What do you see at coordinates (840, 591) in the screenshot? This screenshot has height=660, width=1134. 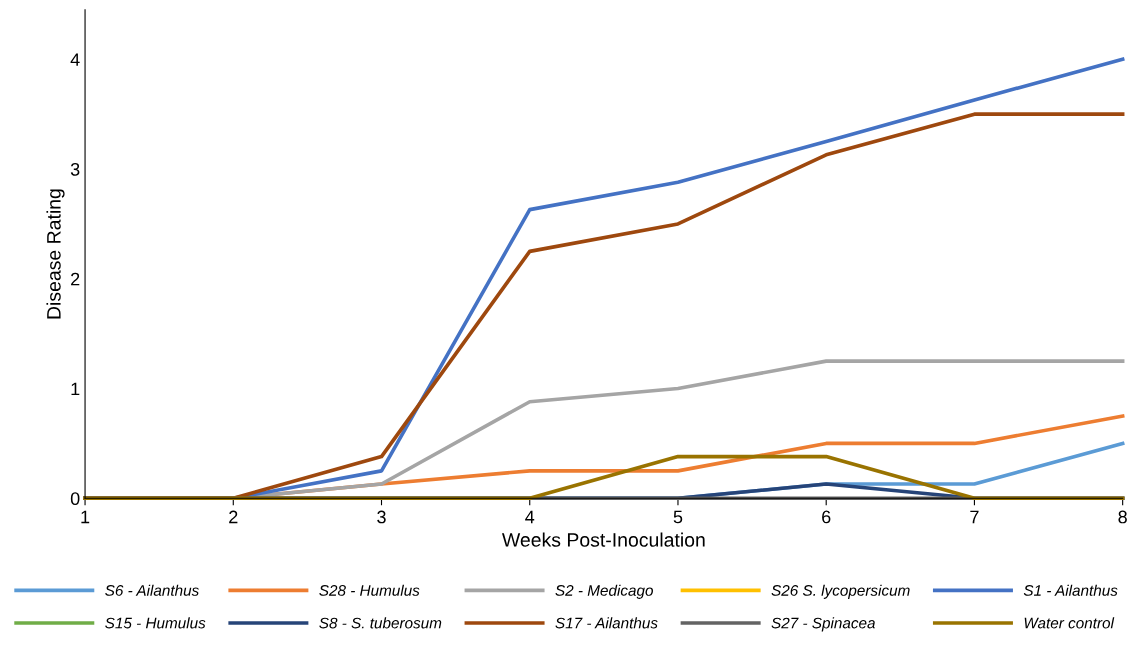 I see `legend-label: S26 S. lycopersicum` at bounding box center [840, 591].